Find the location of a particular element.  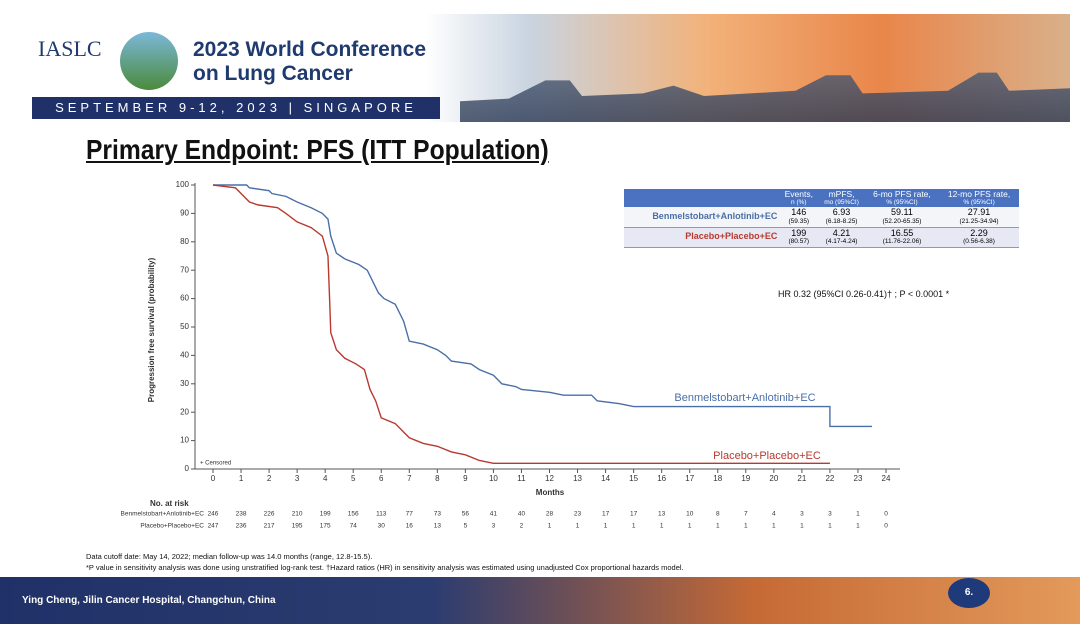

at-risk-count: 10 is located at coordinates (690, 514).